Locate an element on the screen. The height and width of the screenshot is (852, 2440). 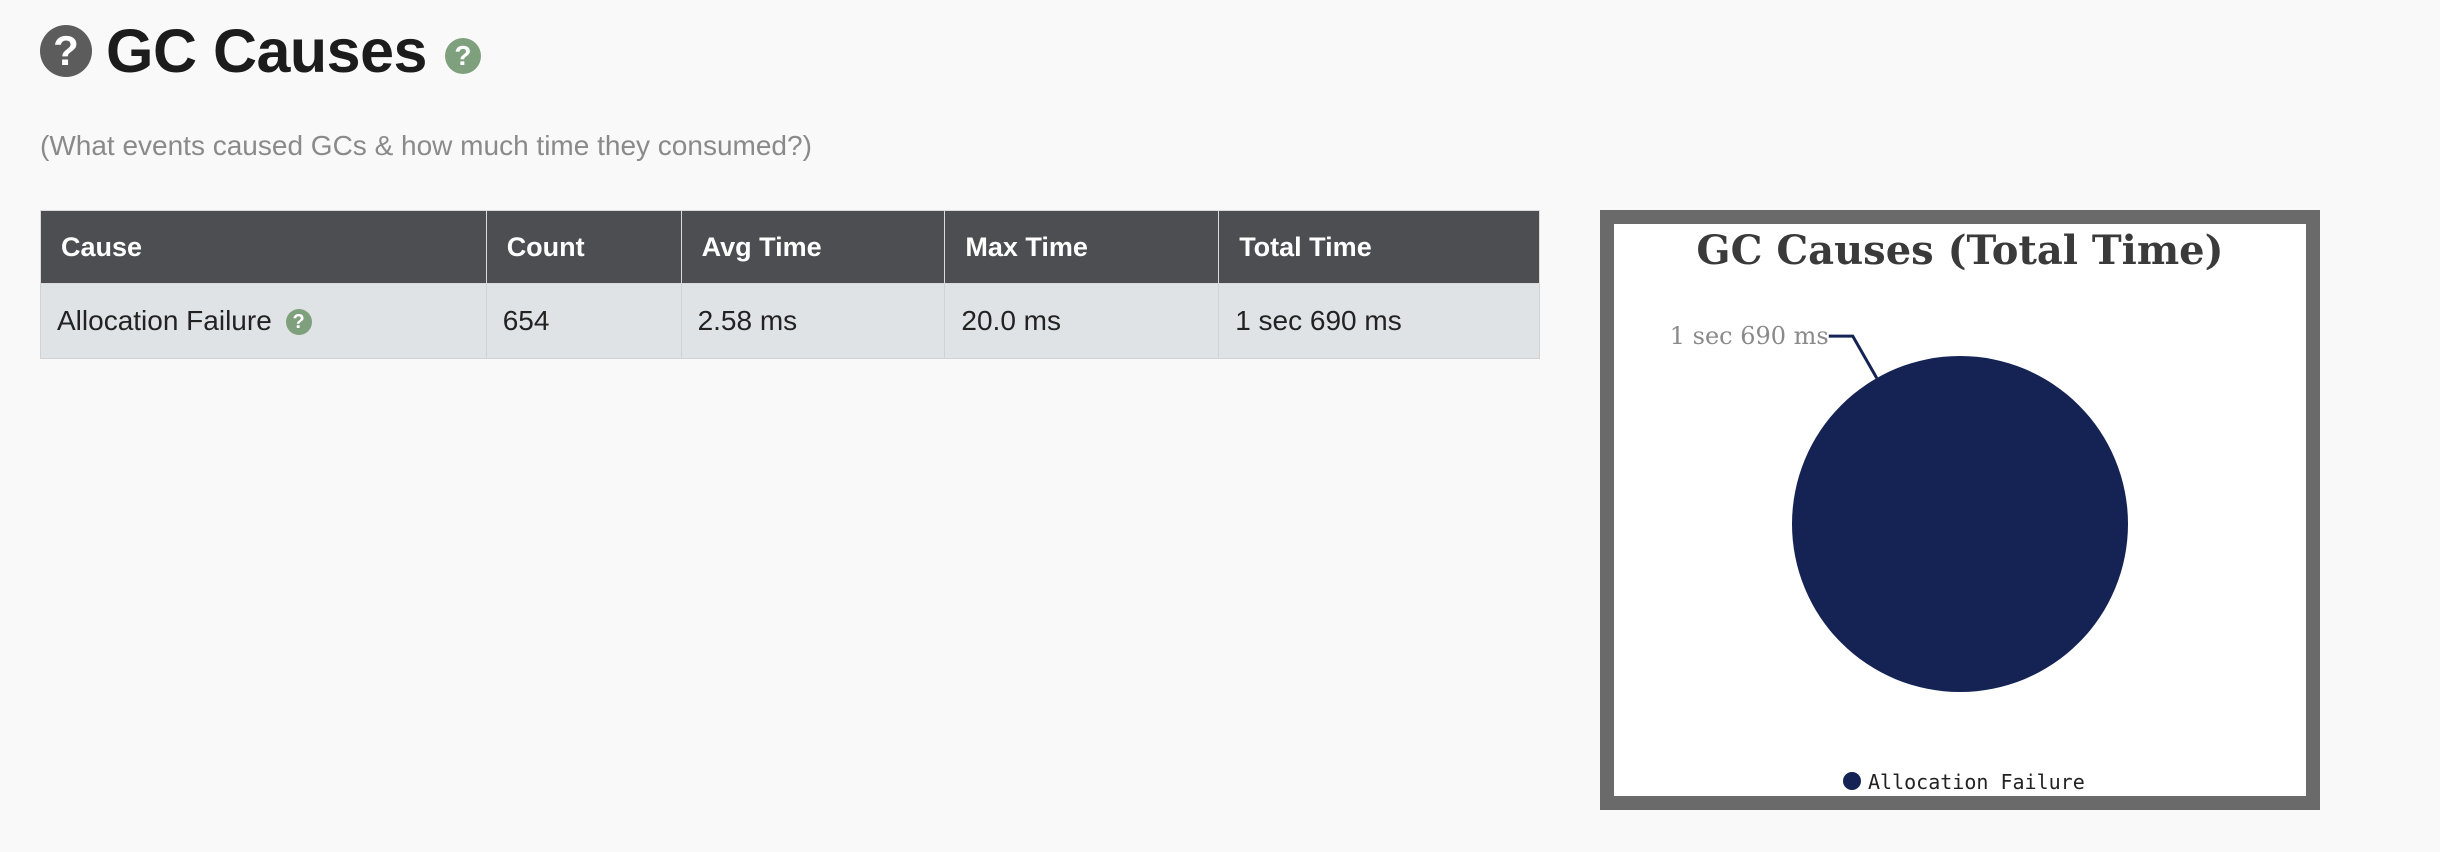
cell-avg-time: 2.58 ms is located at coordinates (813, 321).